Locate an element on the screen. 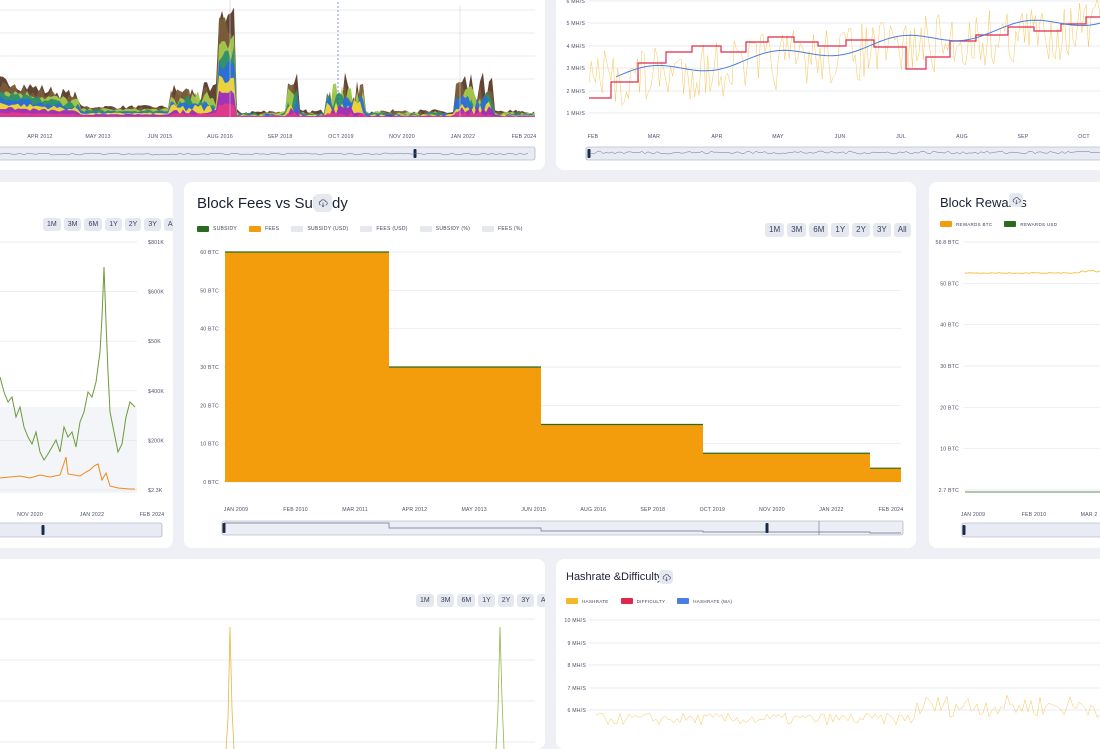  legend-label: REWARDS USD is located at coordinates (1039, 224).